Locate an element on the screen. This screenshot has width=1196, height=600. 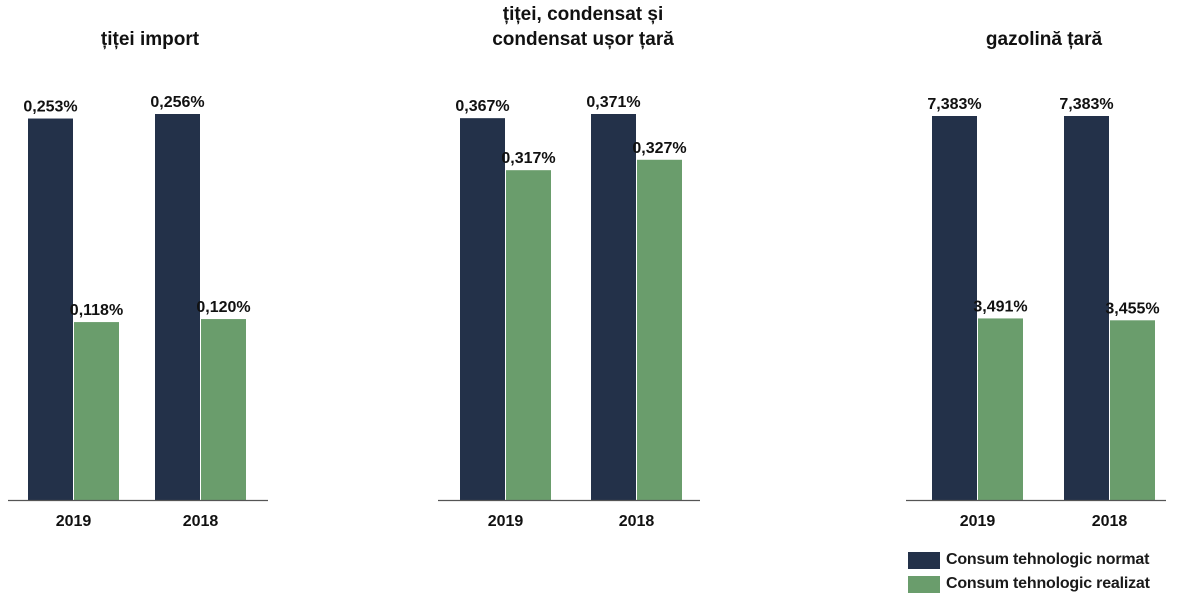
chart-3-value-label-2019-realizat: 3,491% is located at coordinates (1000, 306).